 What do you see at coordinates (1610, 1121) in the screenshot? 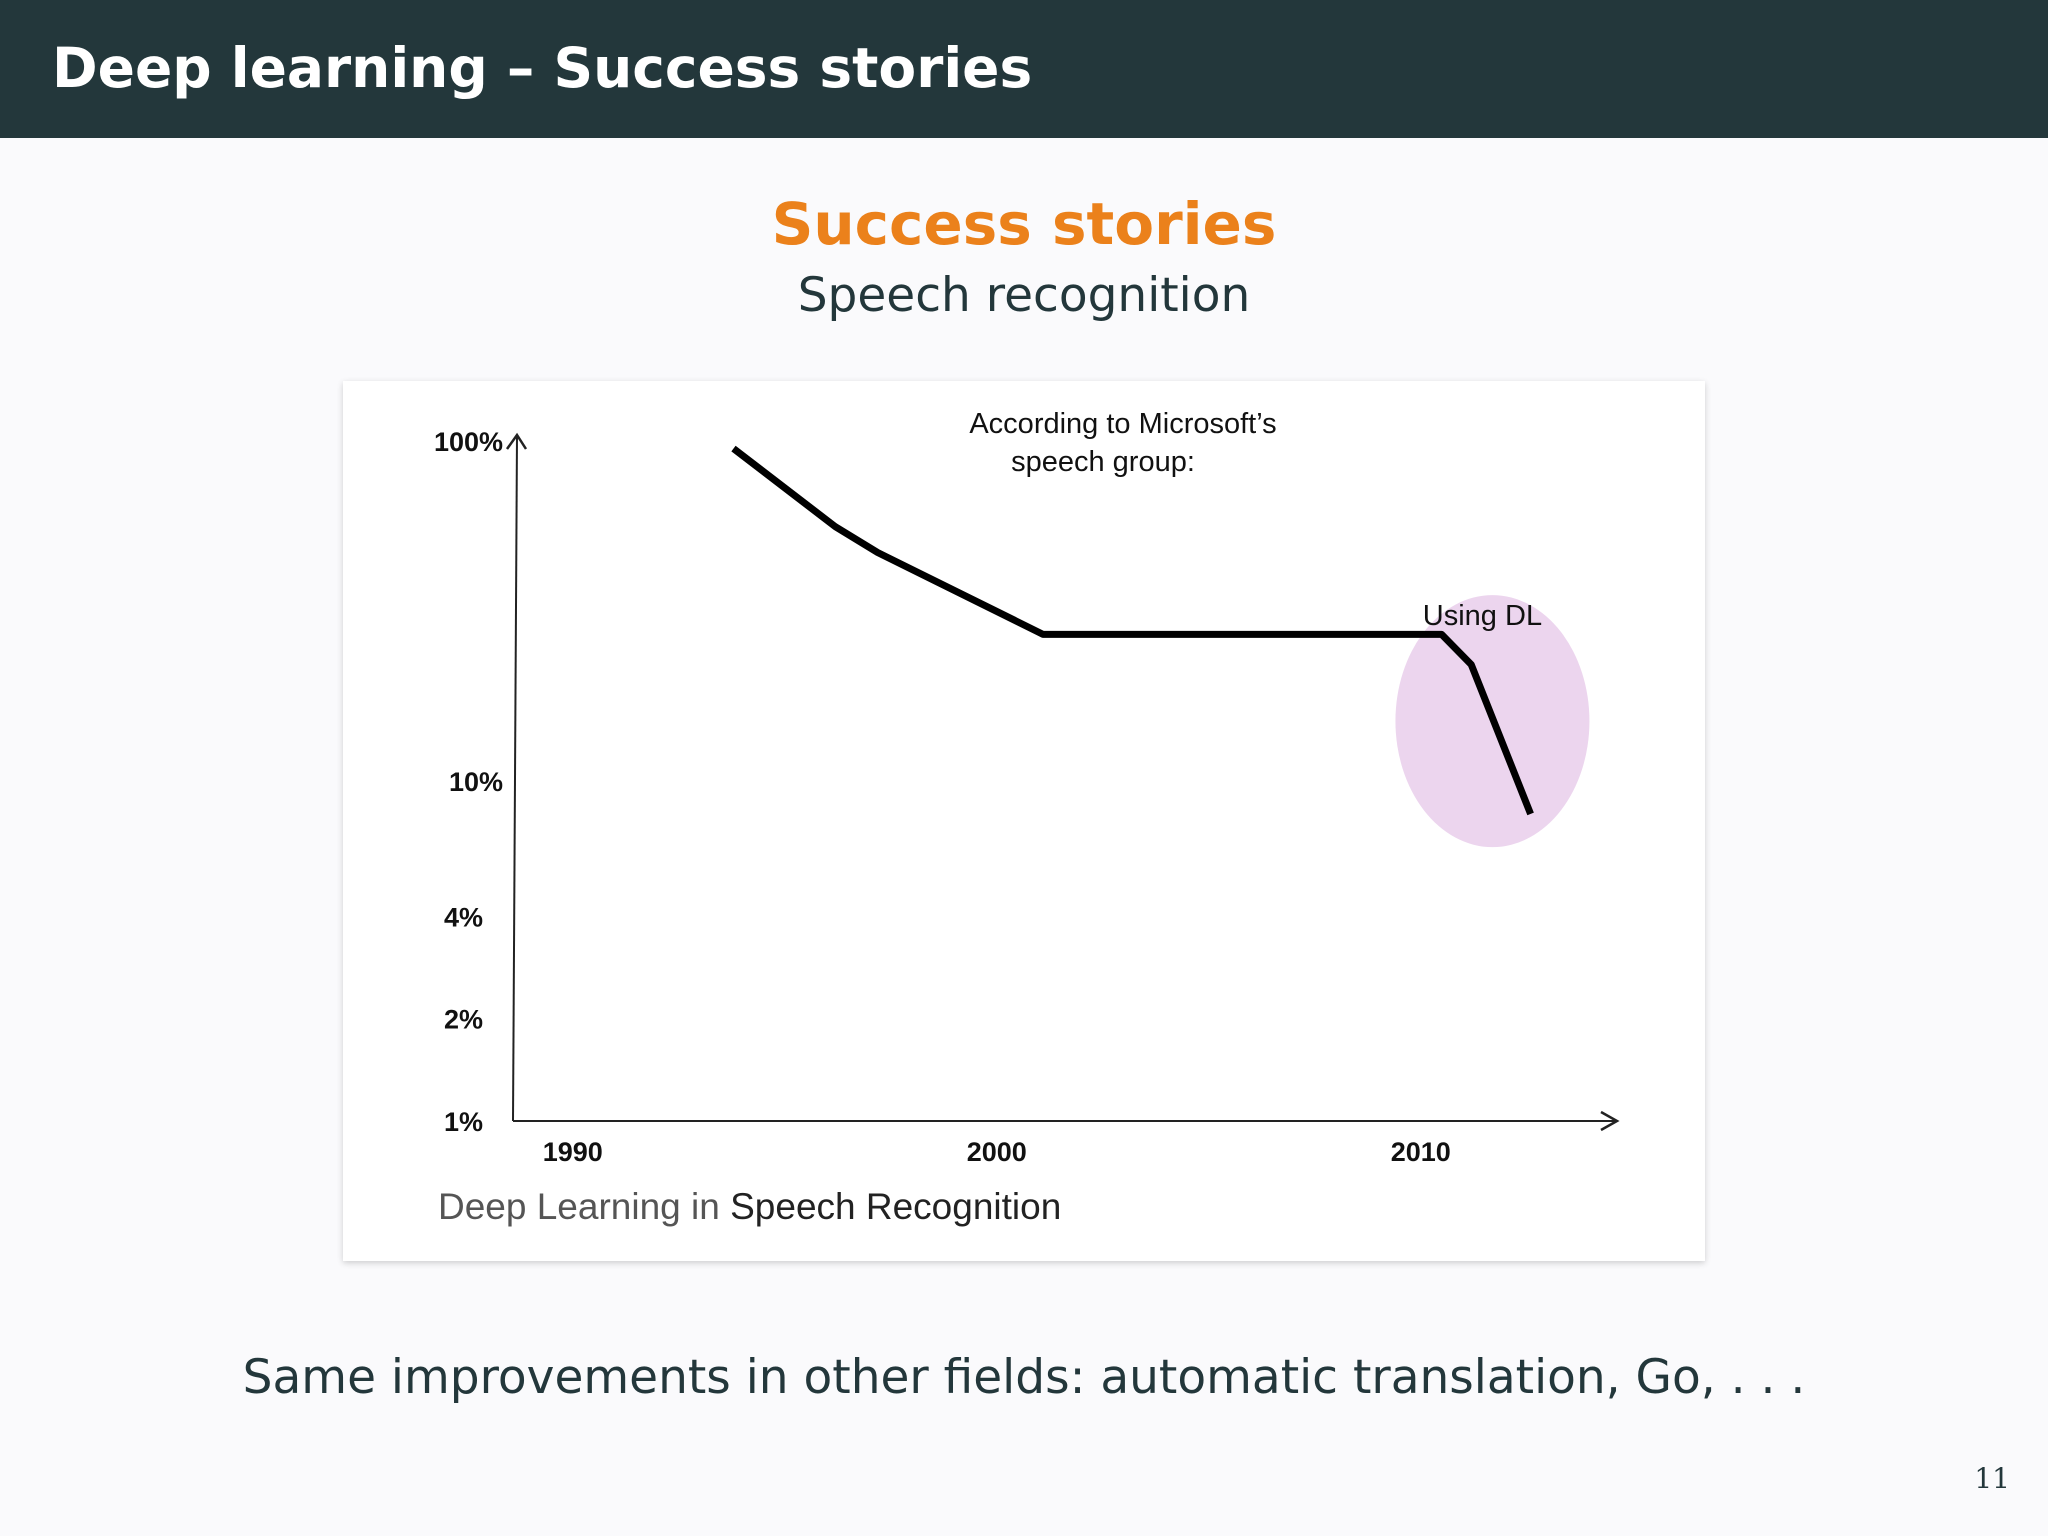
I see `x-axis-arrow` at bounding box center [1610, 1121].